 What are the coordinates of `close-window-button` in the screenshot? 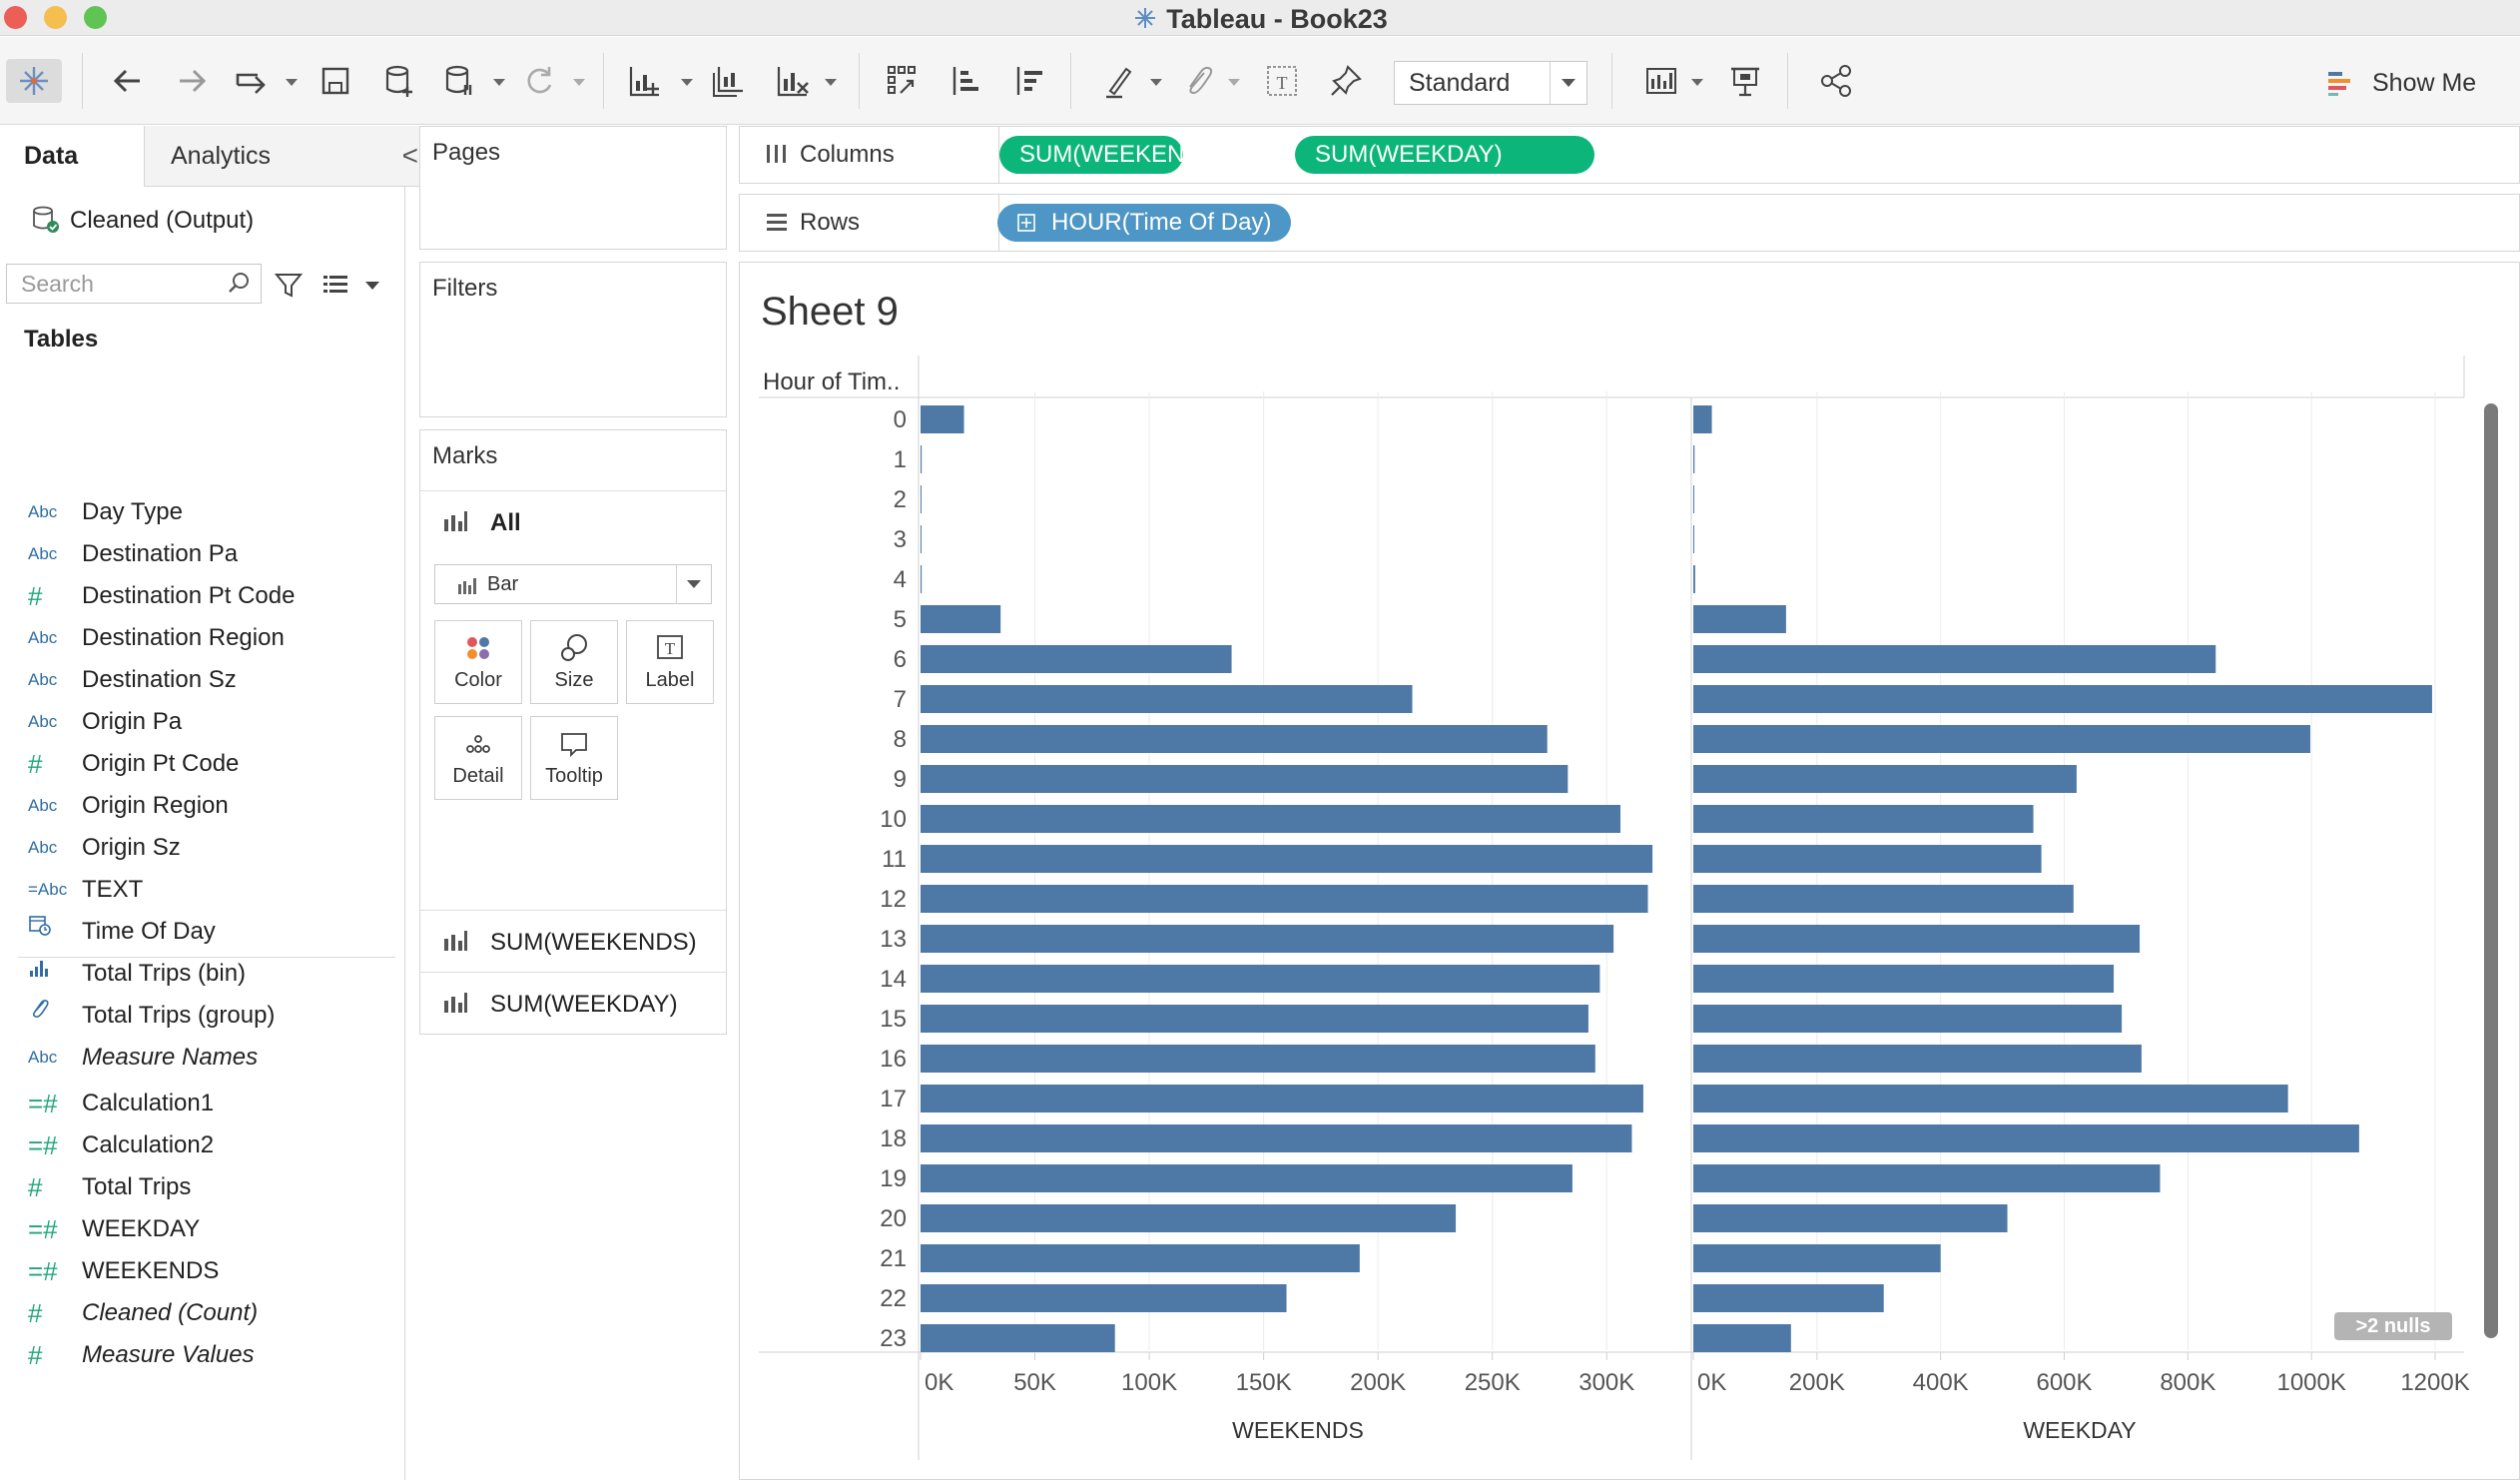 It's located at (16, 17).